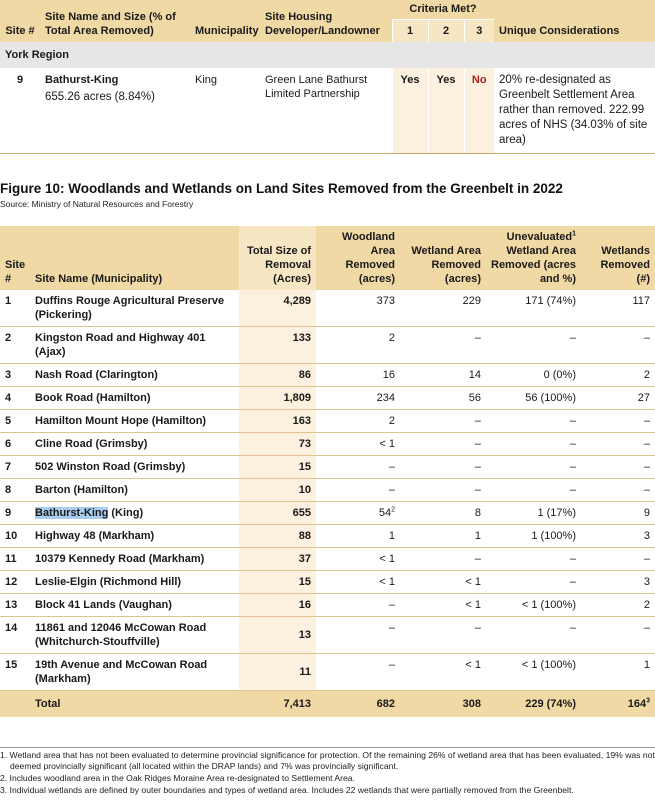 This screenshot has height=800, width=655. What do you see at coordinates (479, 111) in the screenshot?
I see `criteria-3-value: No` at bounding box center [479, 111].